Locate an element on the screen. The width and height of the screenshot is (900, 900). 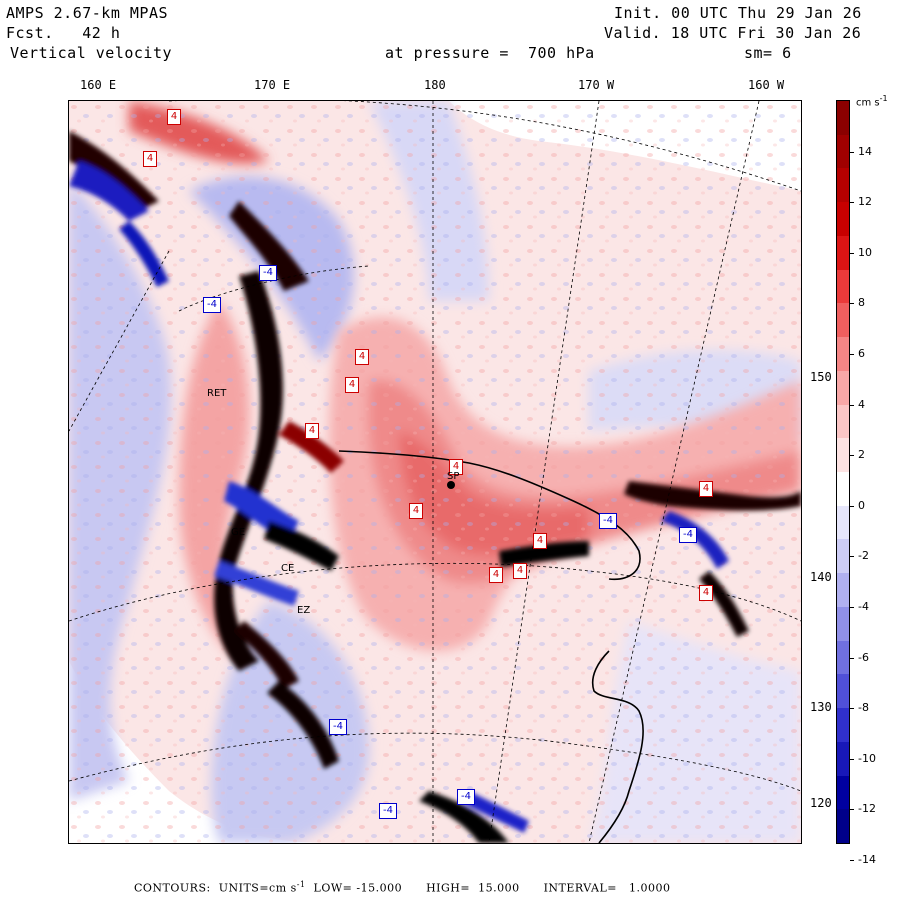
place-label: CE is located at coordinates (288, 568).